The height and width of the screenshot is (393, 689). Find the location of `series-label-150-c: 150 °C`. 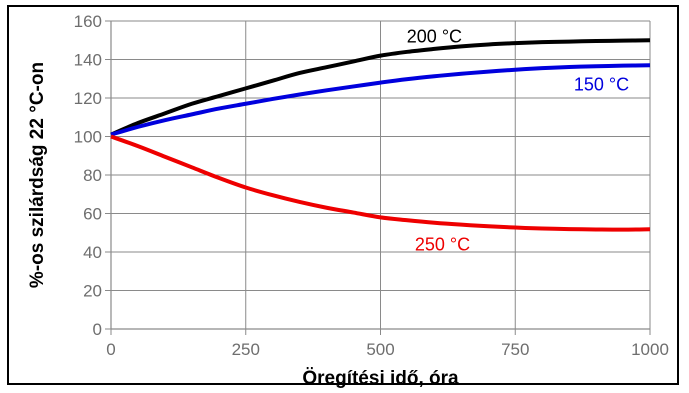

series-label-150-c: 150 °C is located at coordinates (601, 85).